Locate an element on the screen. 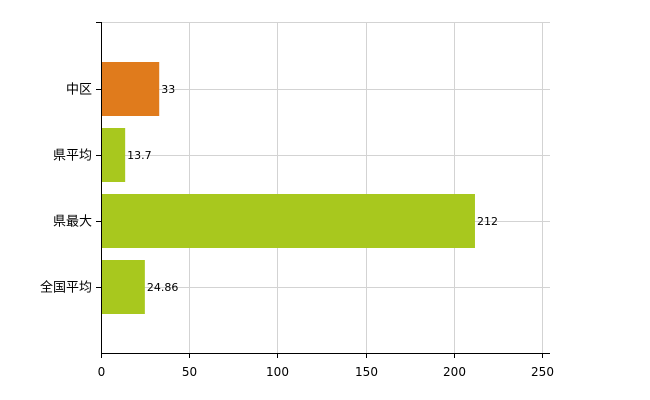  data-label: 13.7 is located at coordinates (139, 155).